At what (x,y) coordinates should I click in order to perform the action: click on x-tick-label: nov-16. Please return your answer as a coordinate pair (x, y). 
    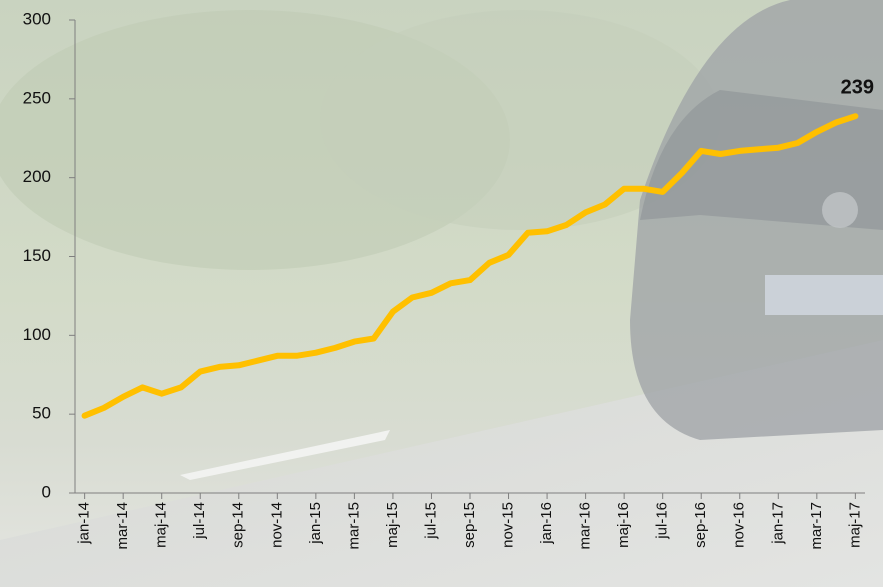
    Looking at the image, I should click on (739, 525).